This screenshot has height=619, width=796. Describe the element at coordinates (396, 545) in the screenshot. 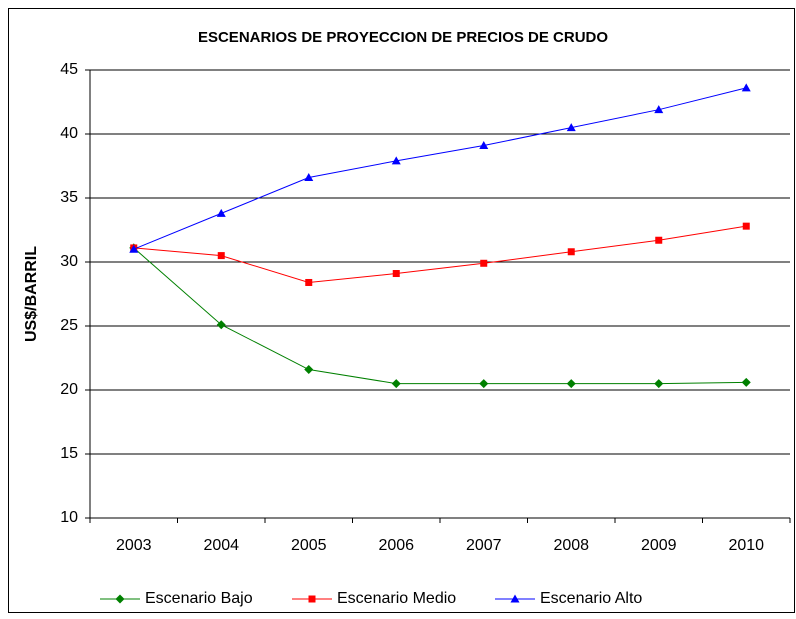

I see `x-tick-label: 2006` at that location.